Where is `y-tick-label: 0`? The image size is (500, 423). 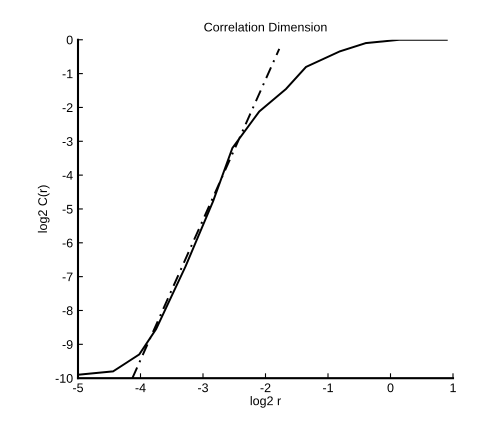 y-tick-label: 0 is located at coordinates (69, 40).